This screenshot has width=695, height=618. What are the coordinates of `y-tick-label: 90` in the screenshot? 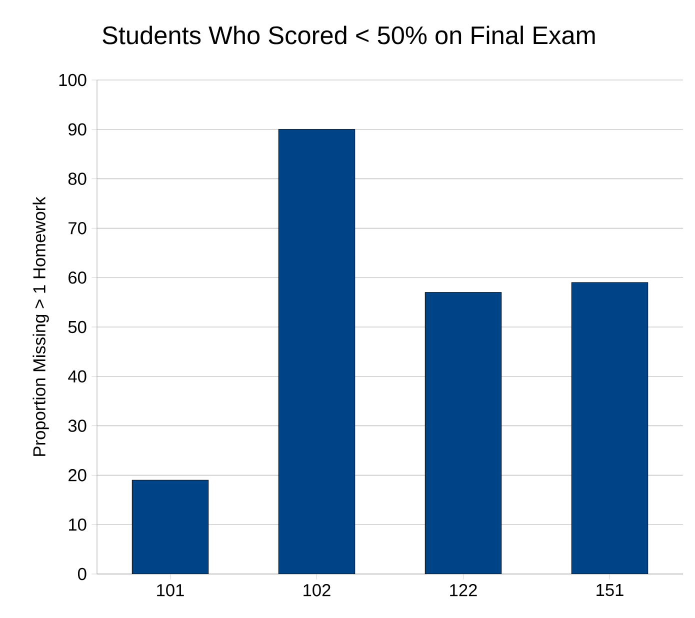 It's located at (77, 129).